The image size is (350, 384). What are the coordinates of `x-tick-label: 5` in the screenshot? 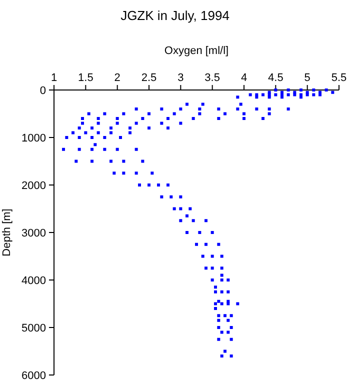 It's located at (307, 78).